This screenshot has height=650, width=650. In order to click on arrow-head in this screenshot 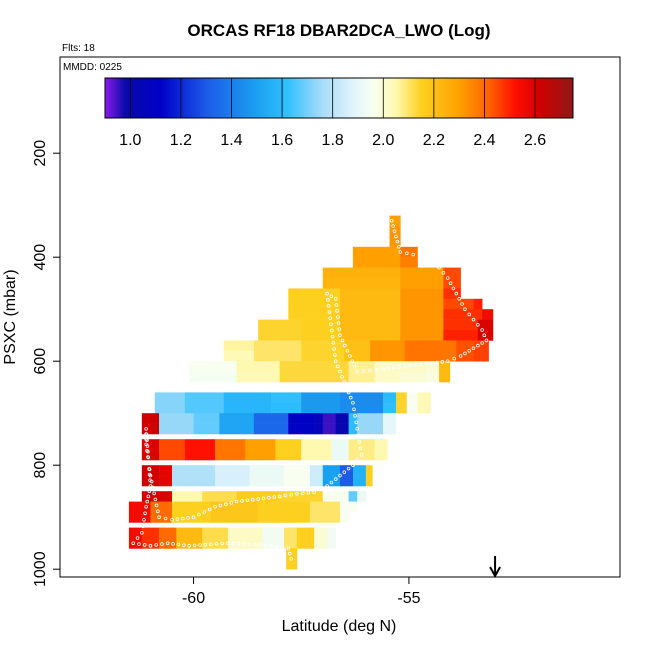, I will do `click(495, 572)`.